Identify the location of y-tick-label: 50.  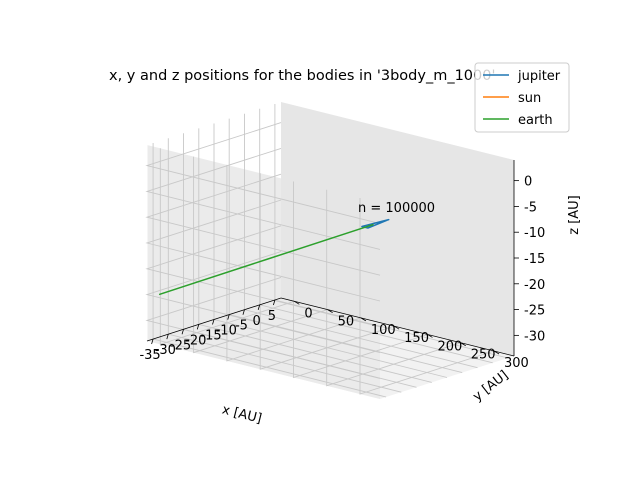
(346, 322).